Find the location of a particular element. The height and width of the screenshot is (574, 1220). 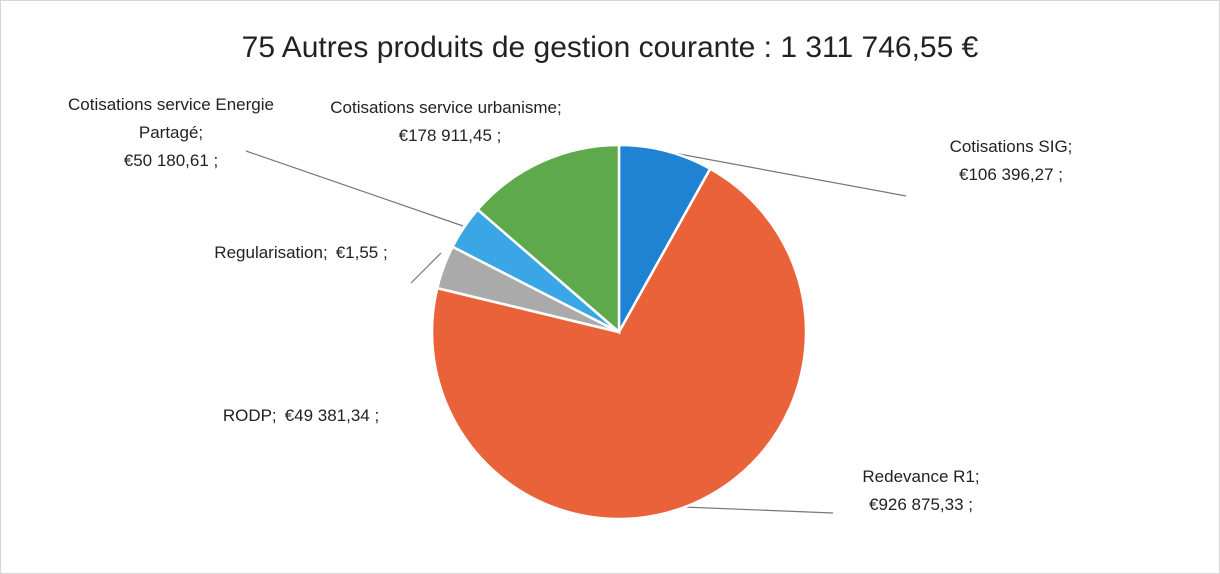

value-label: €49 381,34 ; is located at coordinates (332, 415).